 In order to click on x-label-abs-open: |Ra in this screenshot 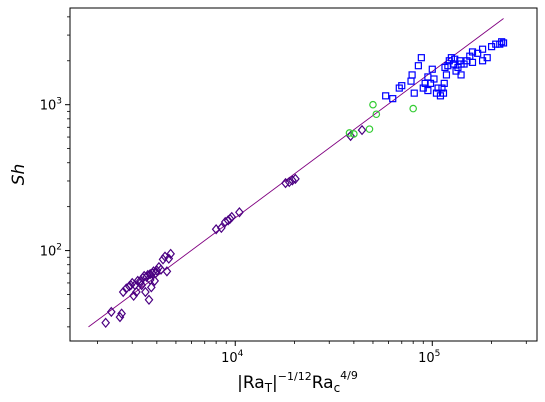, I will do `click(251, 383)`.